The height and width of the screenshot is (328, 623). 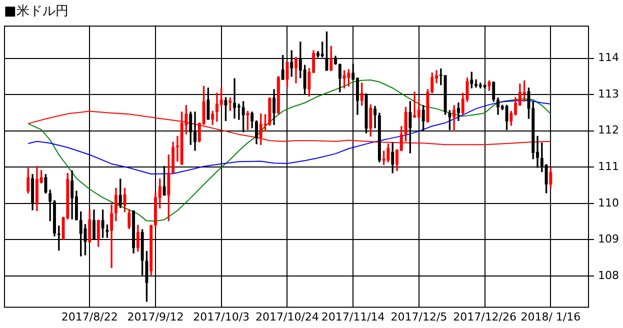 I want to click on x-tick-label: 2017/12/26, so click(x=485, y=317).